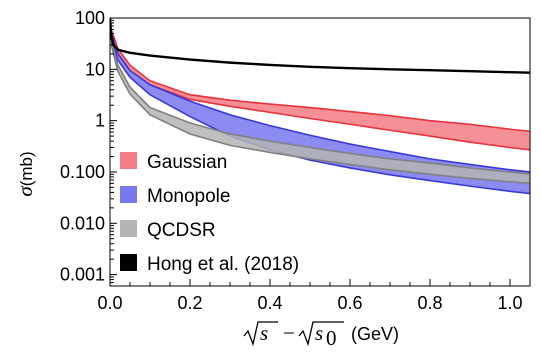 This screenshot has width=541, height=358. I want to click on y-tick-label: 10, so click(95, 69).